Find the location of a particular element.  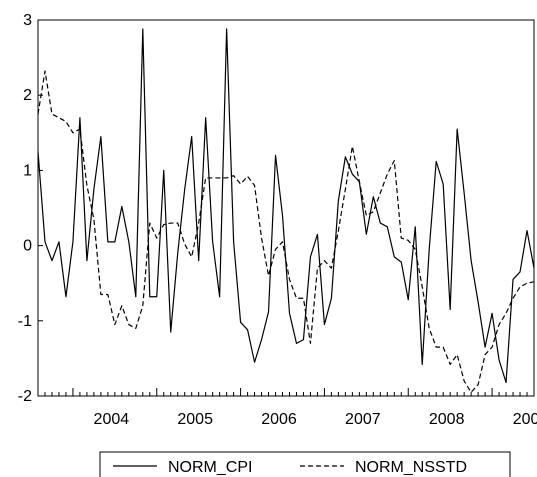

y-tick-label-1: -1 is located at coordinates (25, 321).